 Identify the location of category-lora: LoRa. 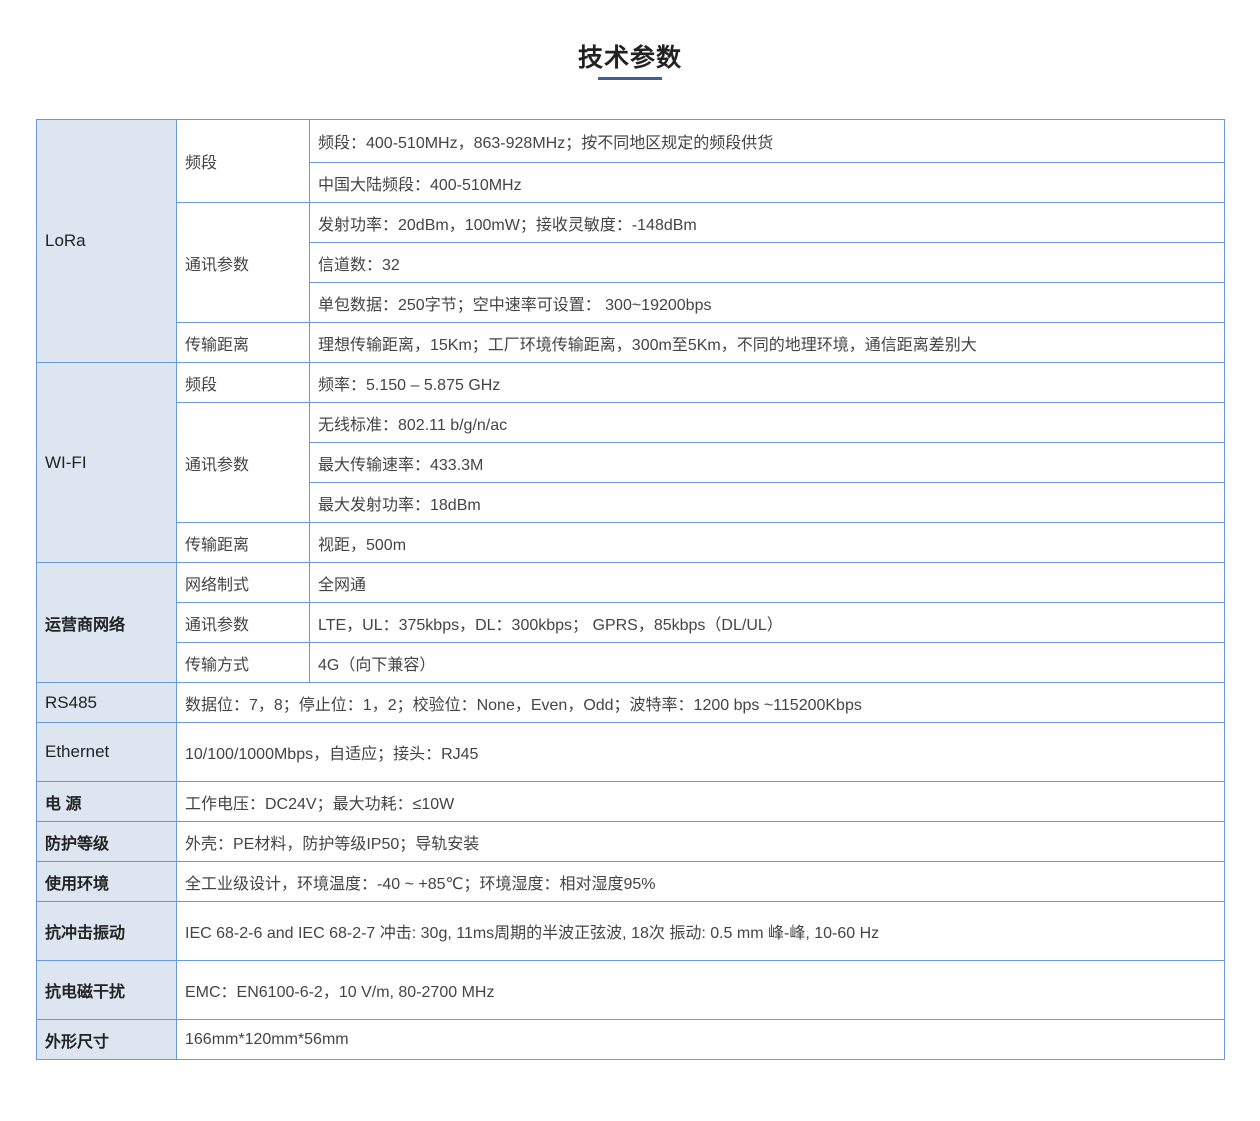
(106, 241).